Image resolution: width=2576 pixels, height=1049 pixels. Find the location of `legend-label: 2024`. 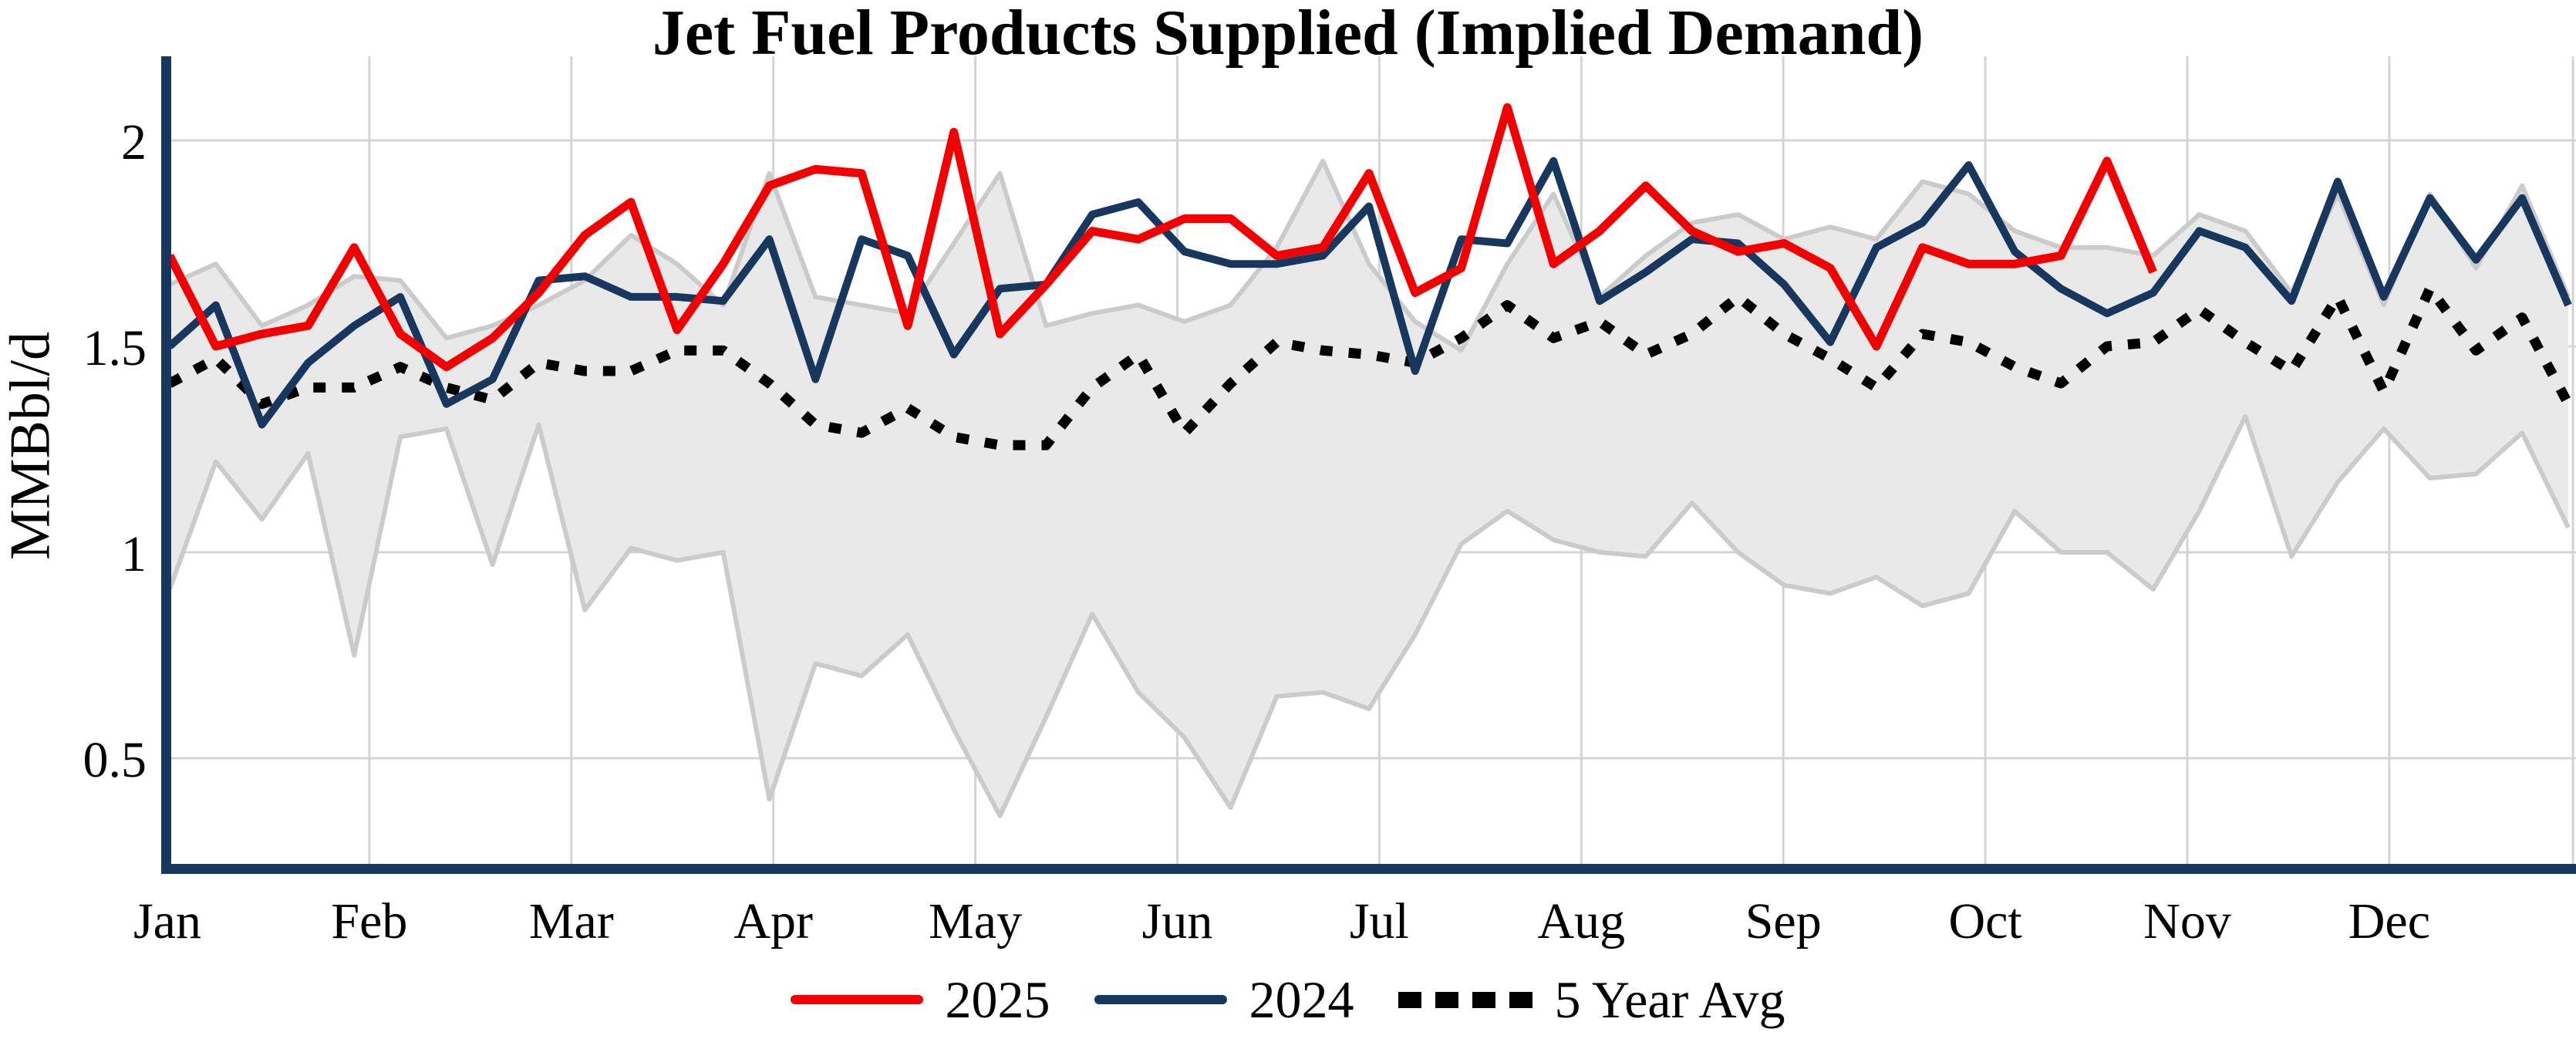

legend-label: 2024 is located at coordinates (1301, 999).